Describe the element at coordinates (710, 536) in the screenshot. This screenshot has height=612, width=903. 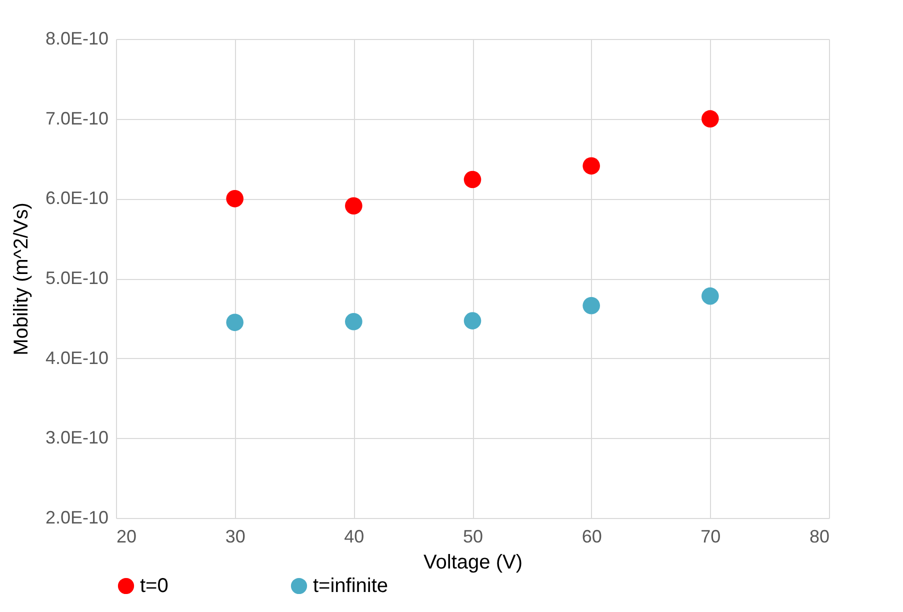
I see `x-tick-label: 70` at that location.